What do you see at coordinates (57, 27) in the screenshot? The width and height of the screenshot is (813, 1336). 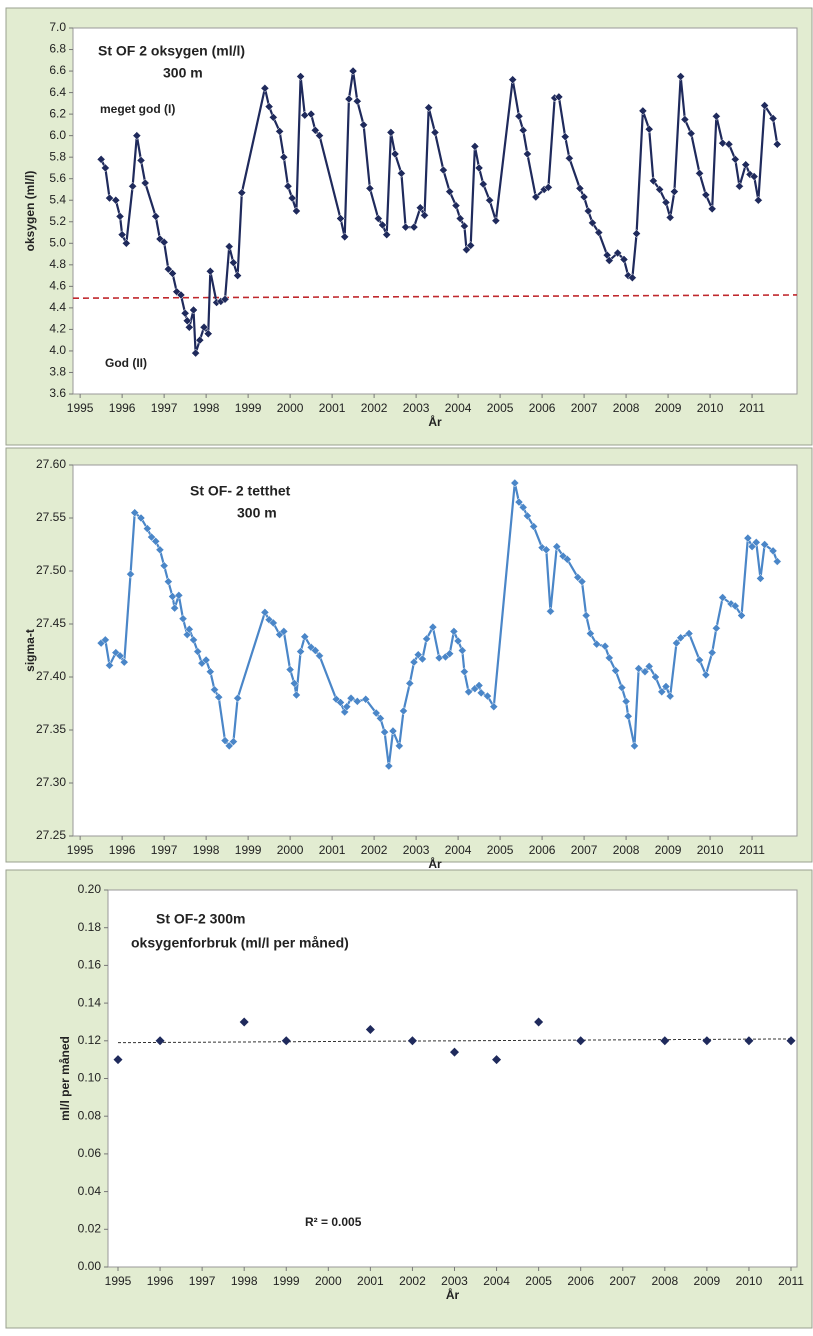 I see `y-tick-label: 7.0` at bounding box center [57, 27].